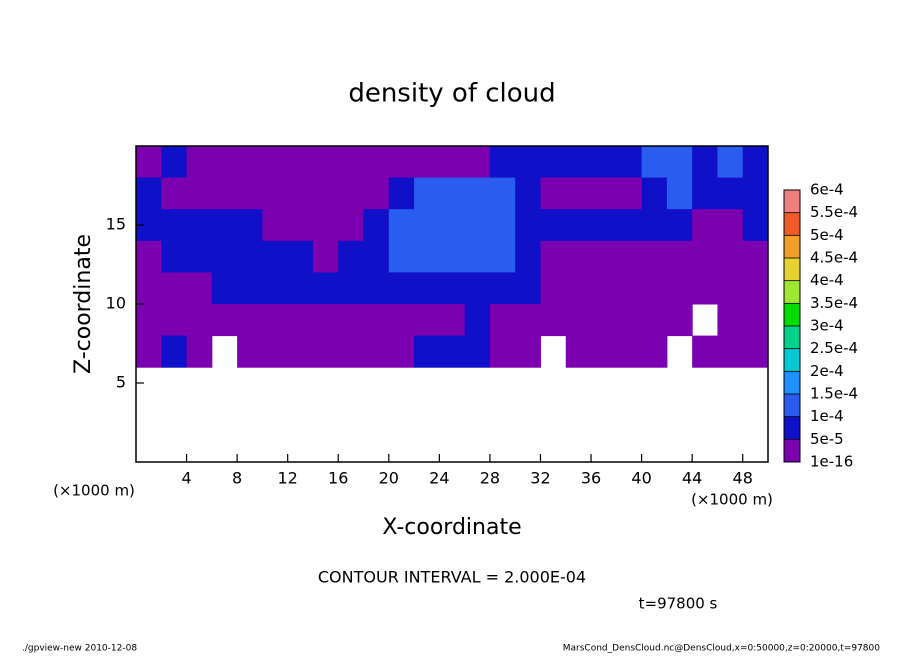 Image resolution: width=904 pixels, height=658 pixels. I want to click on x-tick-label: 48, so click(743, 478).